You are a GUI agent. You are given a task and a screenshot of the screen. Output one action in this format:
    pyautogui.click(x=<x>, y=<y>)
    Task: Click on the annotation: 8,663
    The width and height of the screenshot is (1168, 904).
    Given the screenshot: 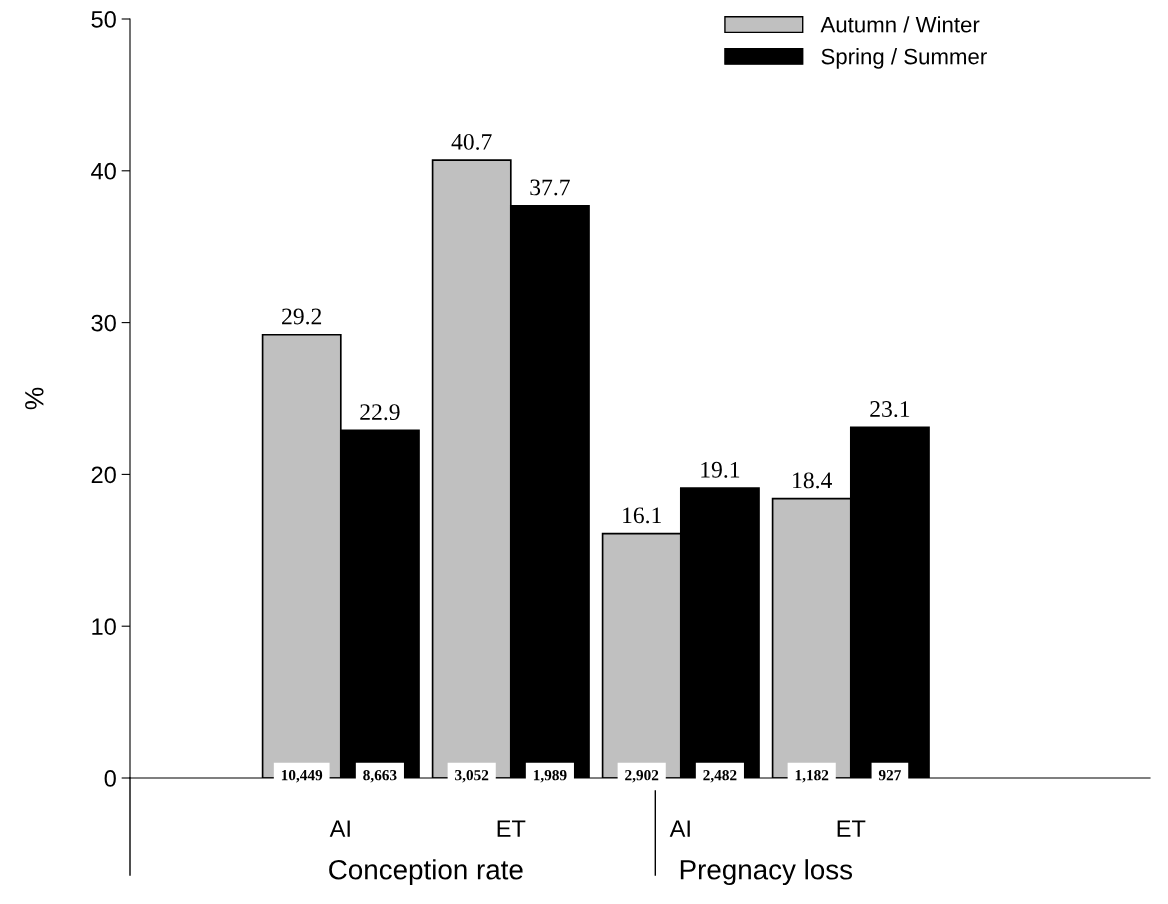 What is the action you would take?
    pyautogui.click(x=380, y=776)
    